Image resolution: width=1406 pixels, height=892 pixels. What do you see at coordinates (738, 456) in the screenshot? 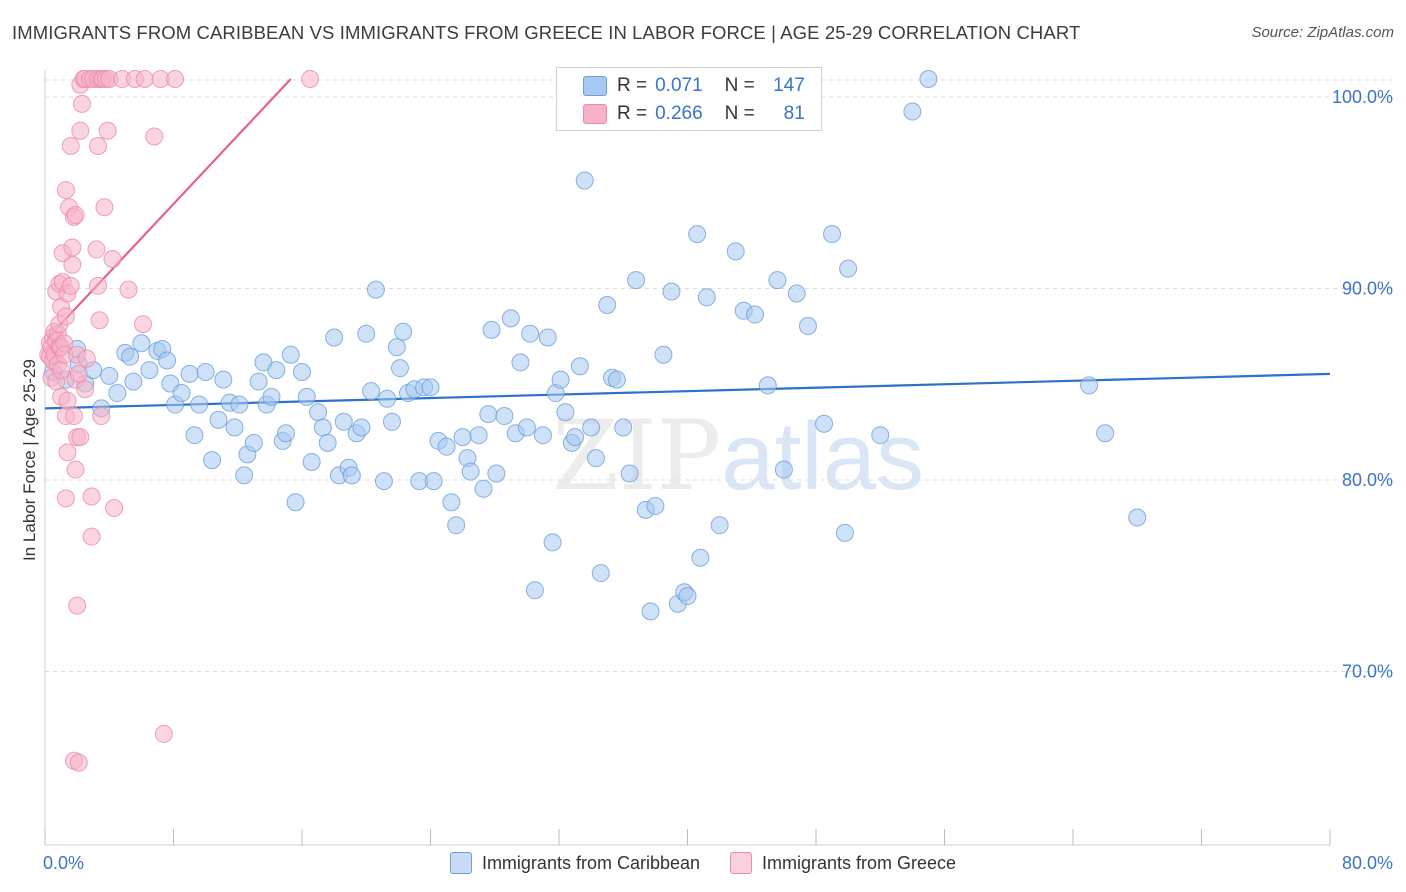
I see `watermark: ZIPatlas` at bounding box center [738, 456].